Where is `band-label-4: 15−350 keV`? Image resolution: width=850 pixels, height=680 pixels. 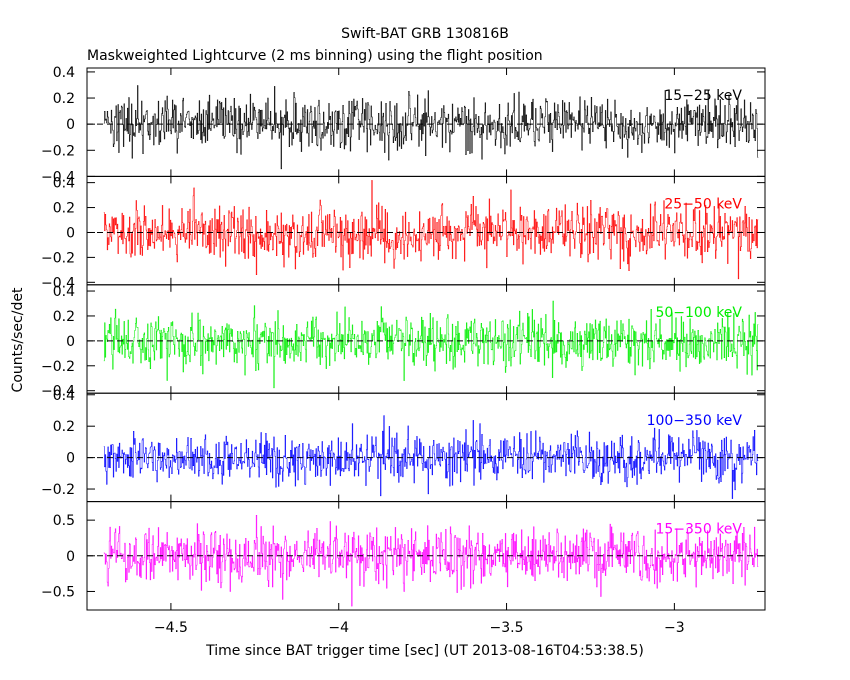
band-label-4: 15−350 keV is located at coordinates (698, 530).